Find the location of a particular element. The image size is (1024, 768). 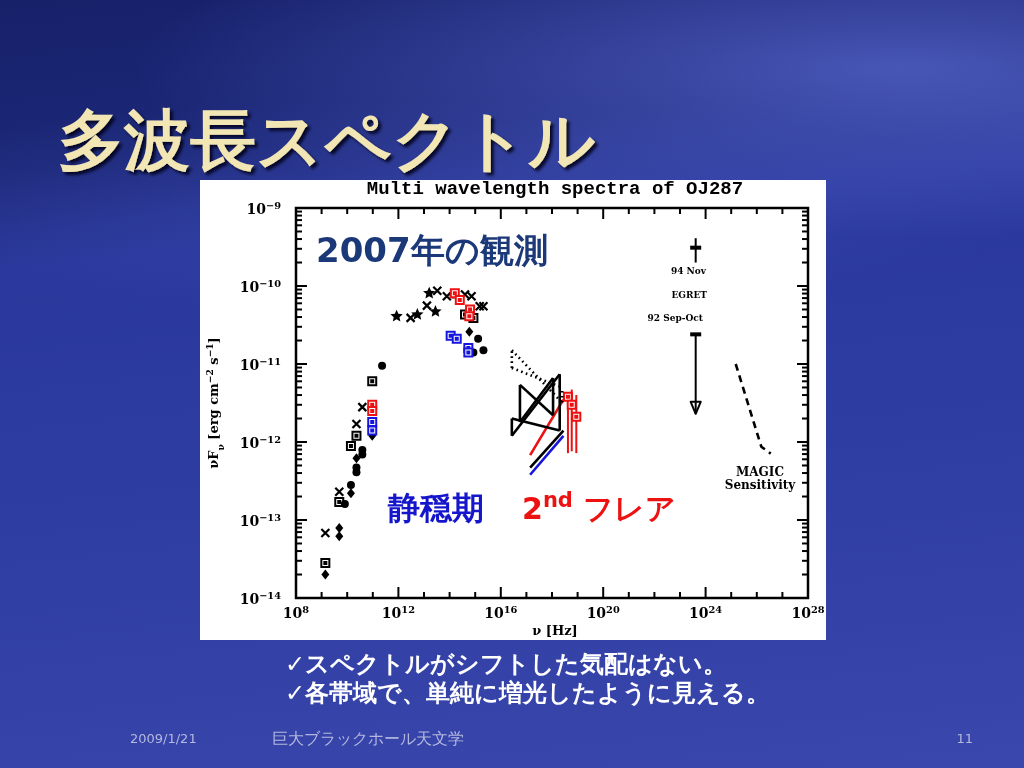

xlabel: ν [Hz] is located at coordinates (555, 630).